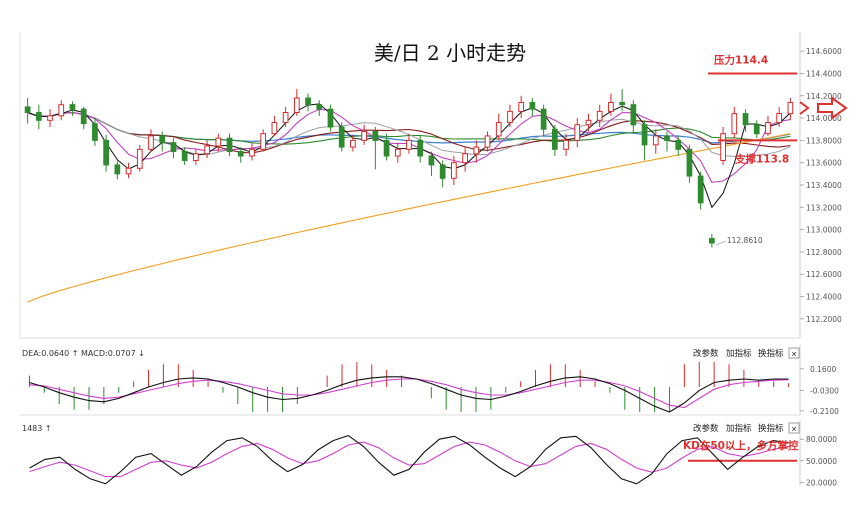 This screenshot has height=505, width=860. What do you see at coordinates (739, 353) in the screenshot?
I see `macd-add-indicator-button: 加指标` at bounding box center [739, 353].